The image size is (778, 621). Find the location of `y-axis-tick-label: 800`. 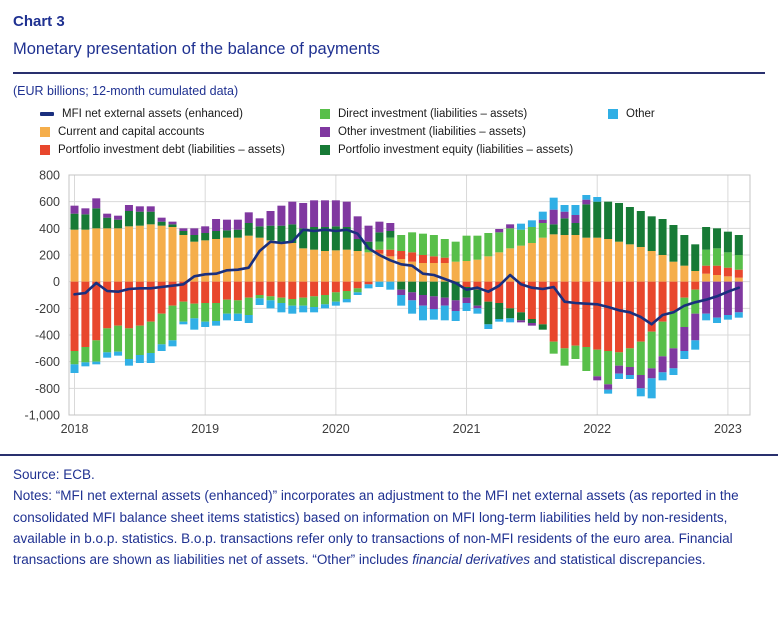

y-axis-tick-label: 800 is located at coordinates (49, 176).